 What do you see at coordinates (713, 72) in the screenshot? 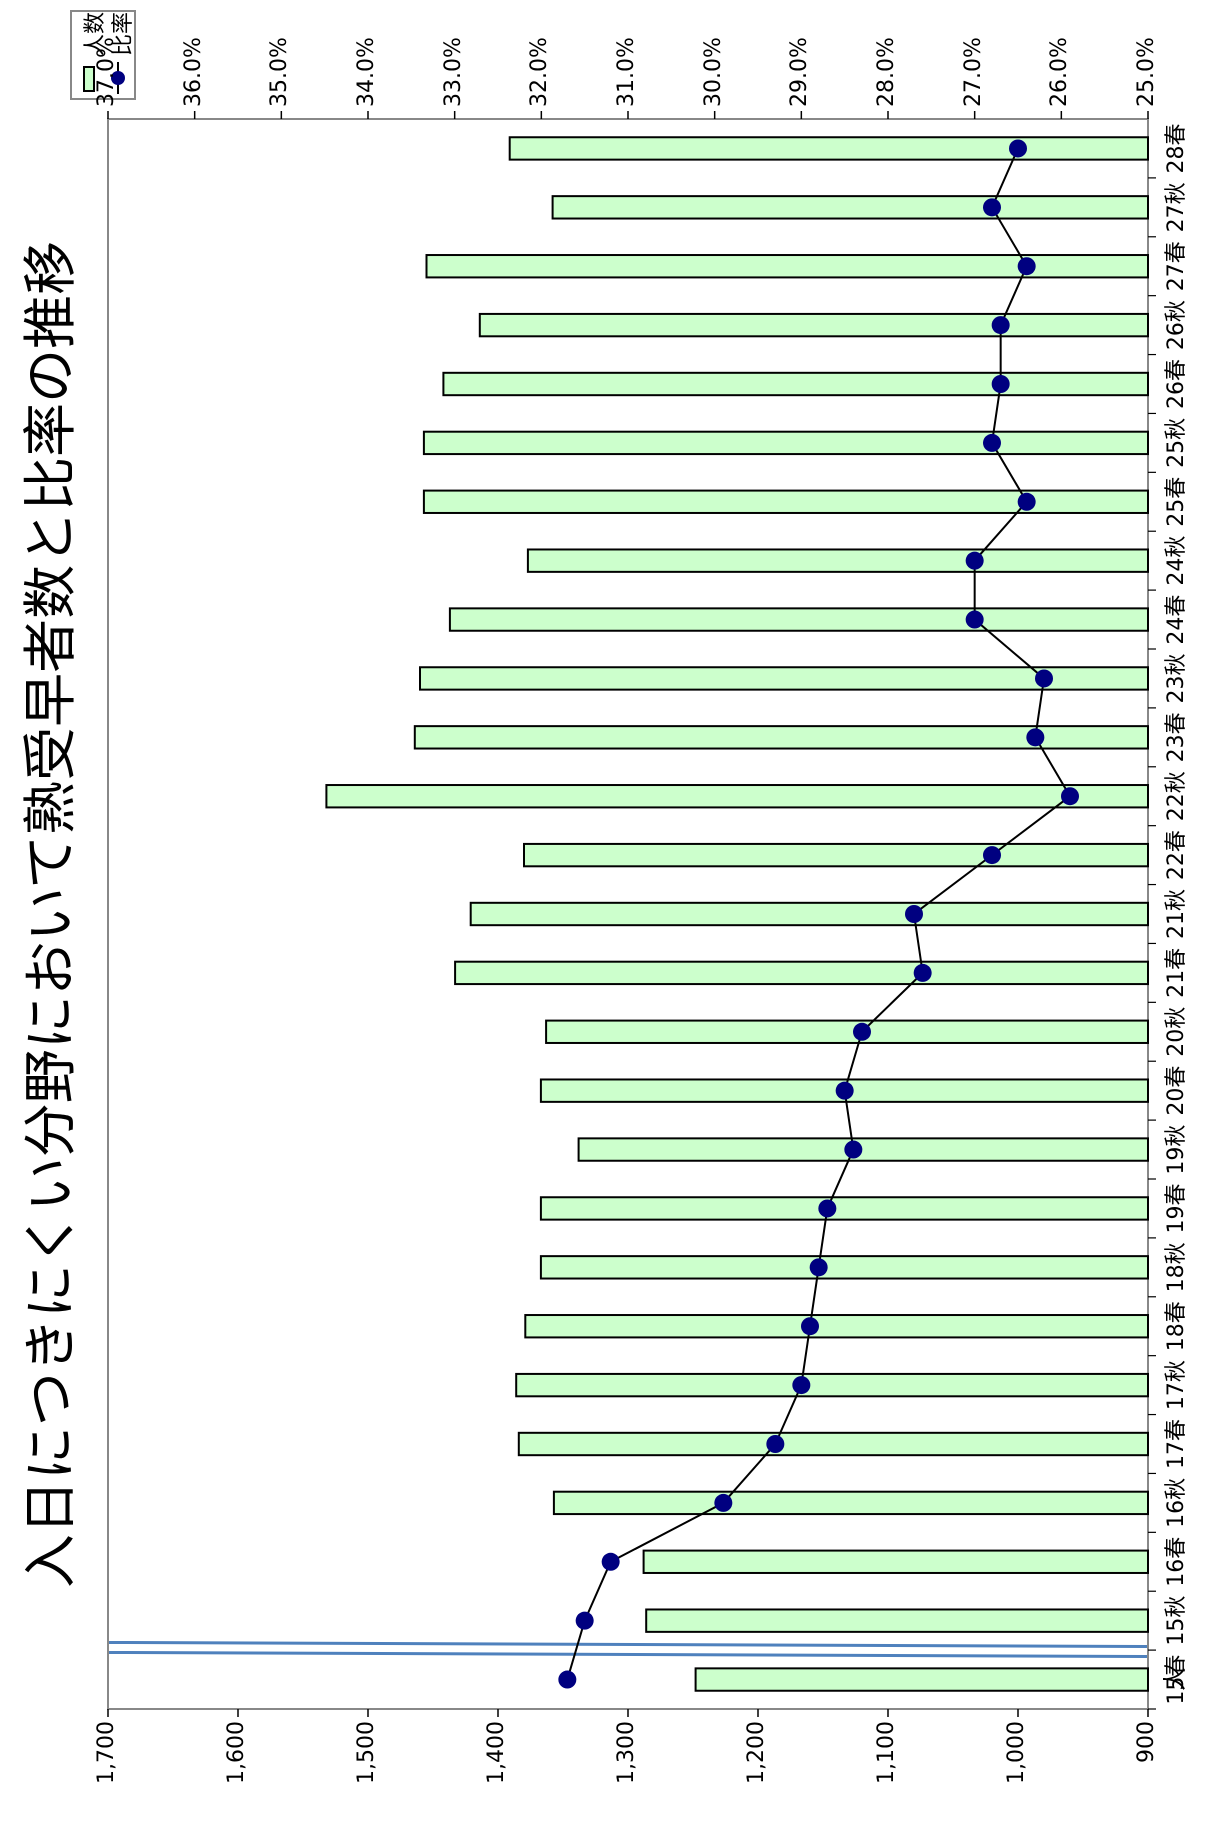
I see `y-right-tick-label: 30.0%` at bounding box center [713, 72].